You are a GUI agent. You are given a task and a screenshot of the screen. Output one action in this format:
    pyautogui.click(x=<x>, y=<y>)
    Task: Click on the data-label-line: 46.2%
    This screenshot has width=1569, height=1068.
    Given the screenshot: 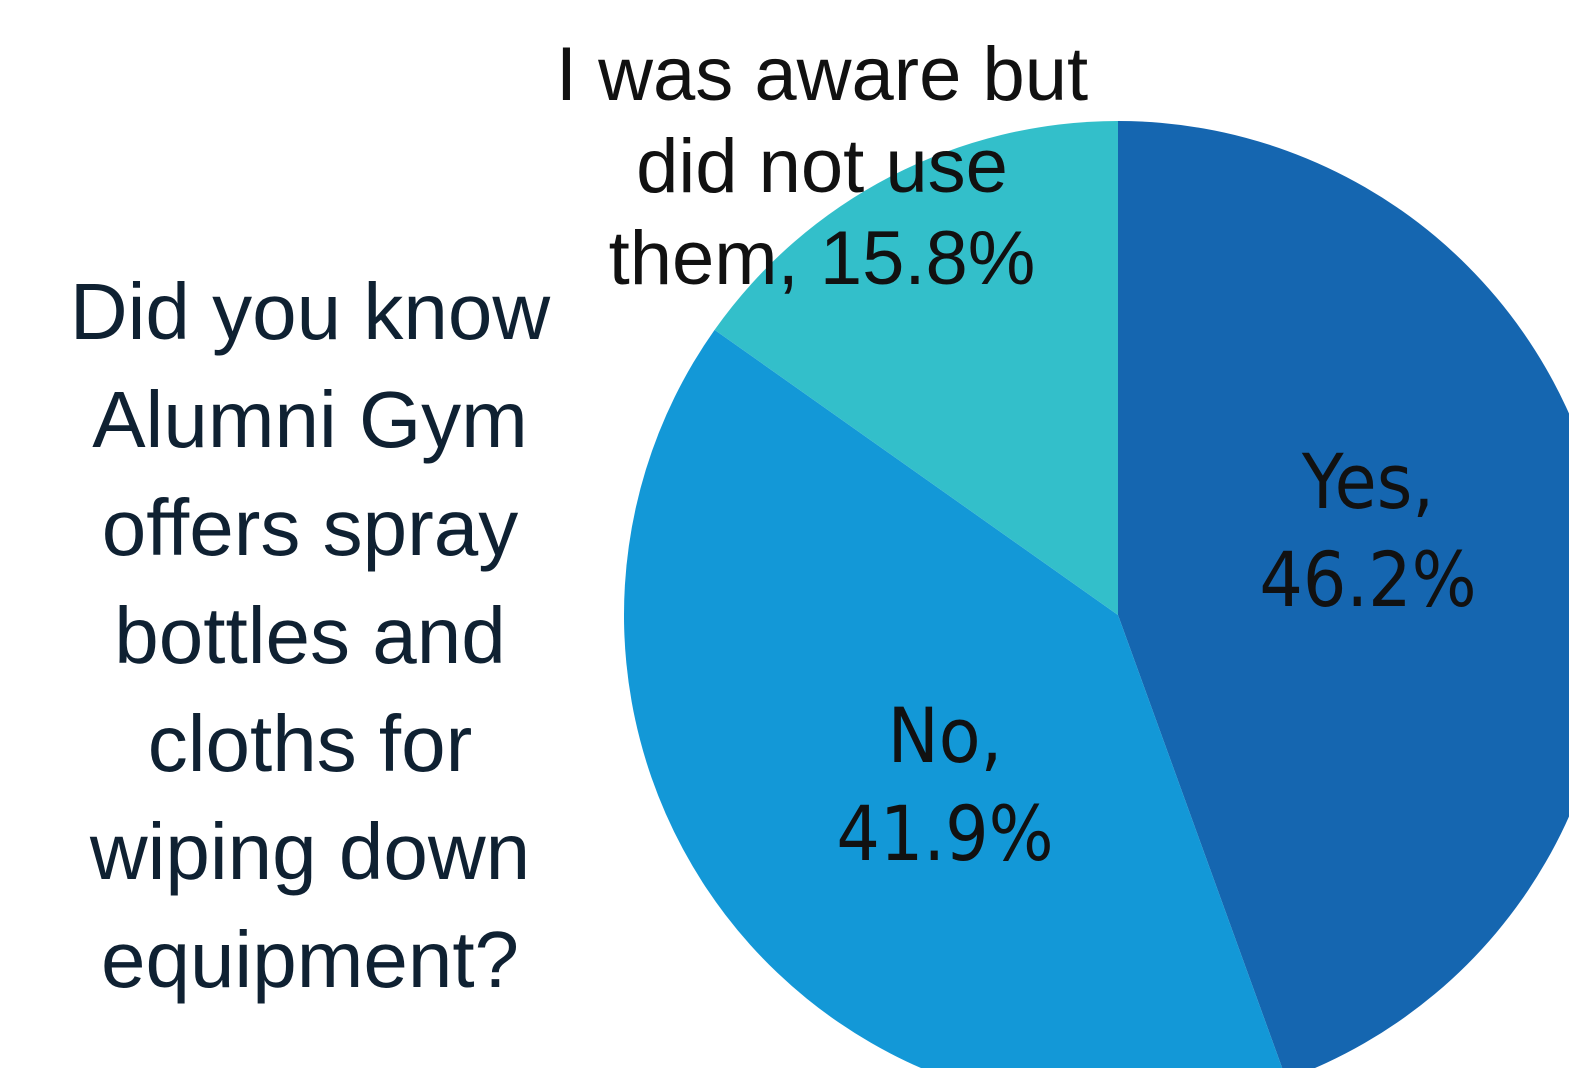 What is the action you would take?
    pyautogui.click(x=1367, y=581)
    